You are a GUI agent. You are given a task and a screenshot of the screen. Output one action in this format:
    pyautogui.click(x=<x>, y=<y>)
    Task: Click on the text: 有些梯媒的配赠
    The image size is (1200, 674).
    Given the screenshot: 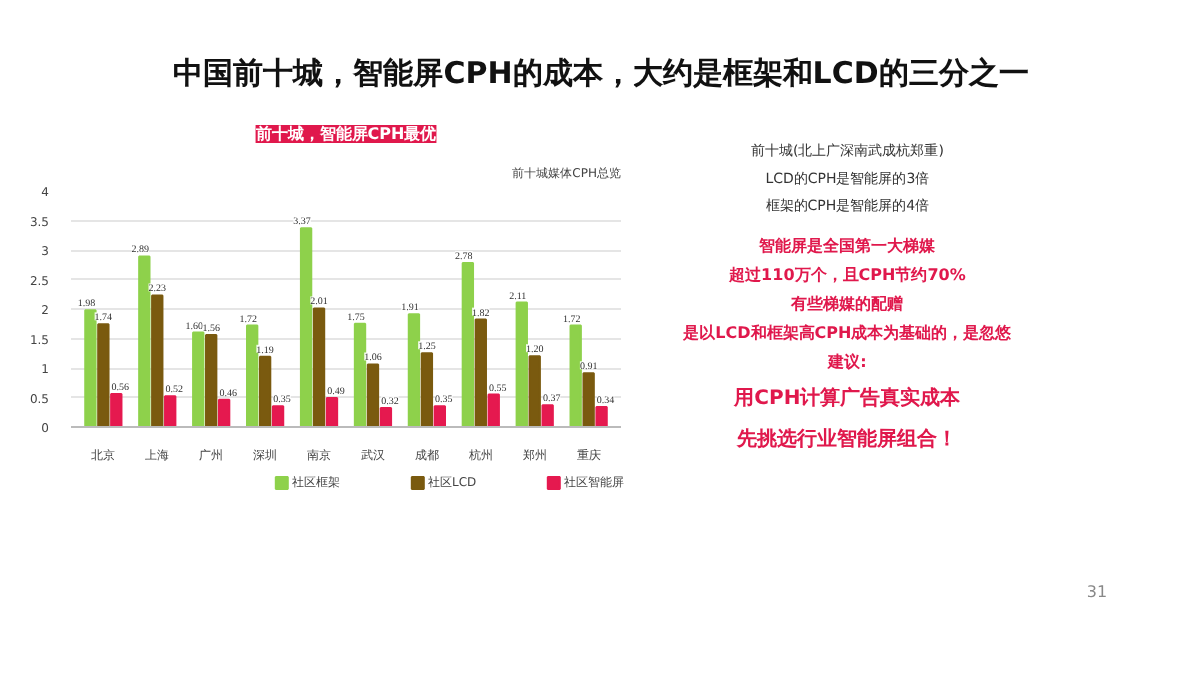 What is the action you would take?
    pyautogui.click(x=846, y=304)
    